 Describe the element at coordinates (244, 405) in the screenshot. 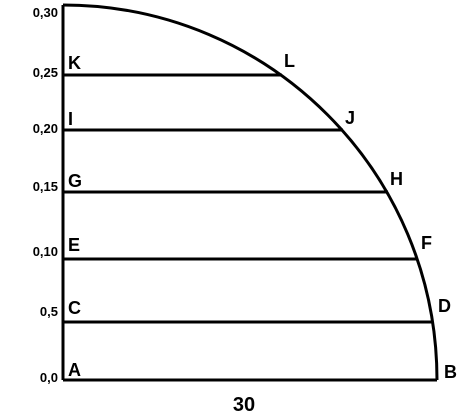

I see `base-length-label: 30` at that location.